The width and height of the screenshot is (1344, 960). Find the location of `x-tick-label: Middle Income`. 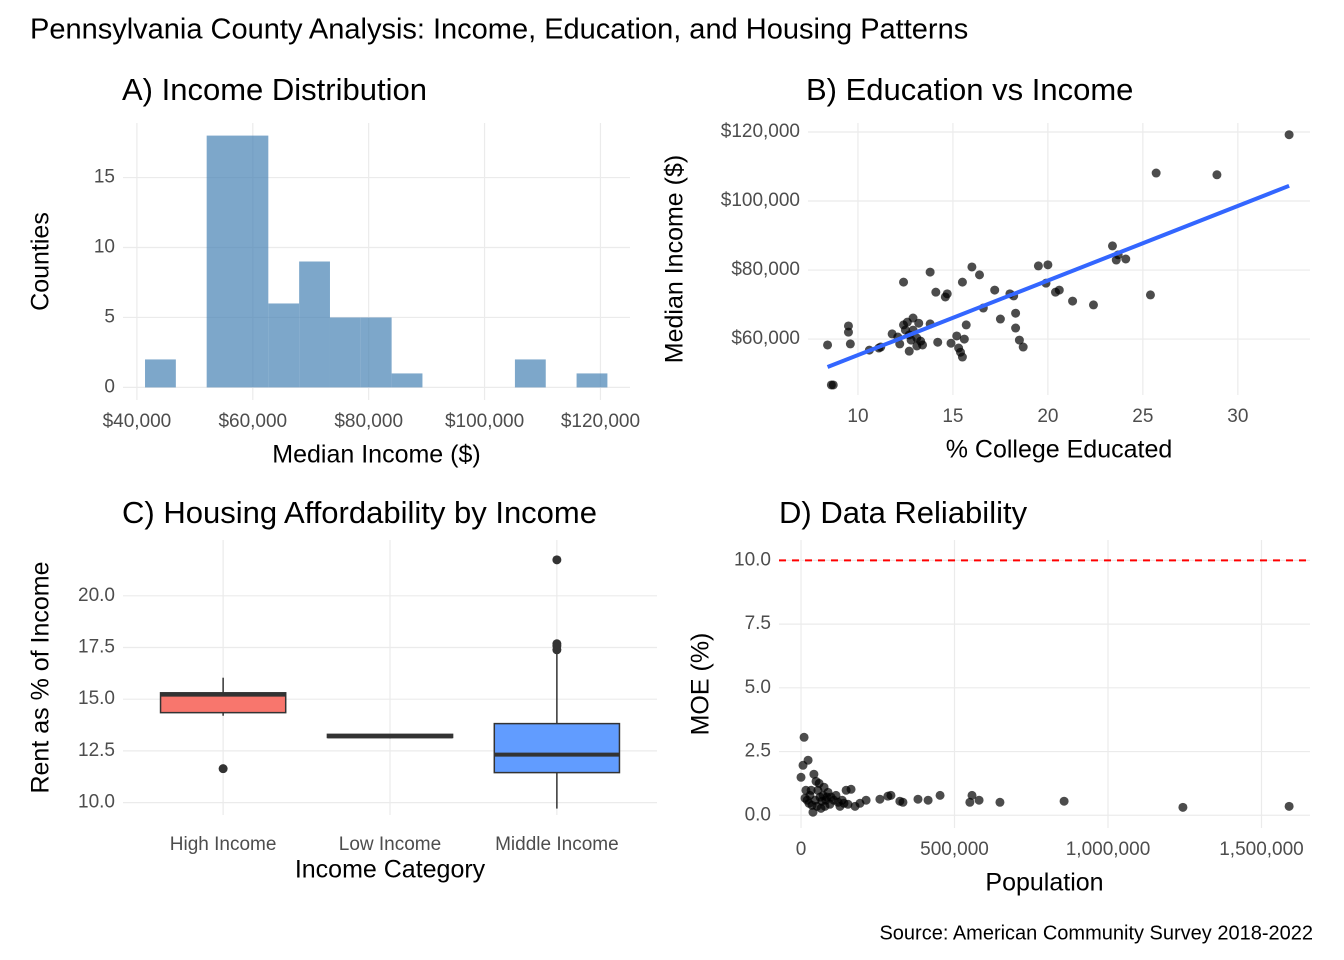

x-tick-label: Middle Income is located at coordinates (557, 844).